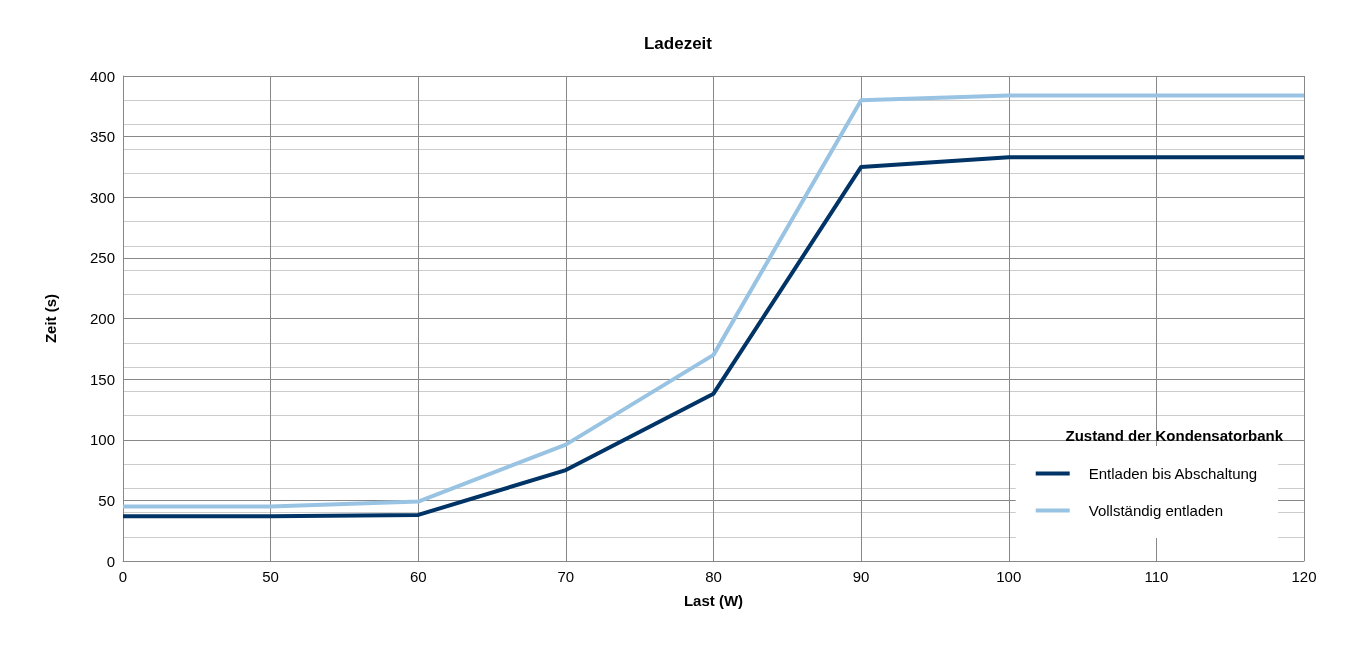 The height and width of the screenshot is (648, 1356). I want to click on x-tick-label: 50, so click(270, 576).